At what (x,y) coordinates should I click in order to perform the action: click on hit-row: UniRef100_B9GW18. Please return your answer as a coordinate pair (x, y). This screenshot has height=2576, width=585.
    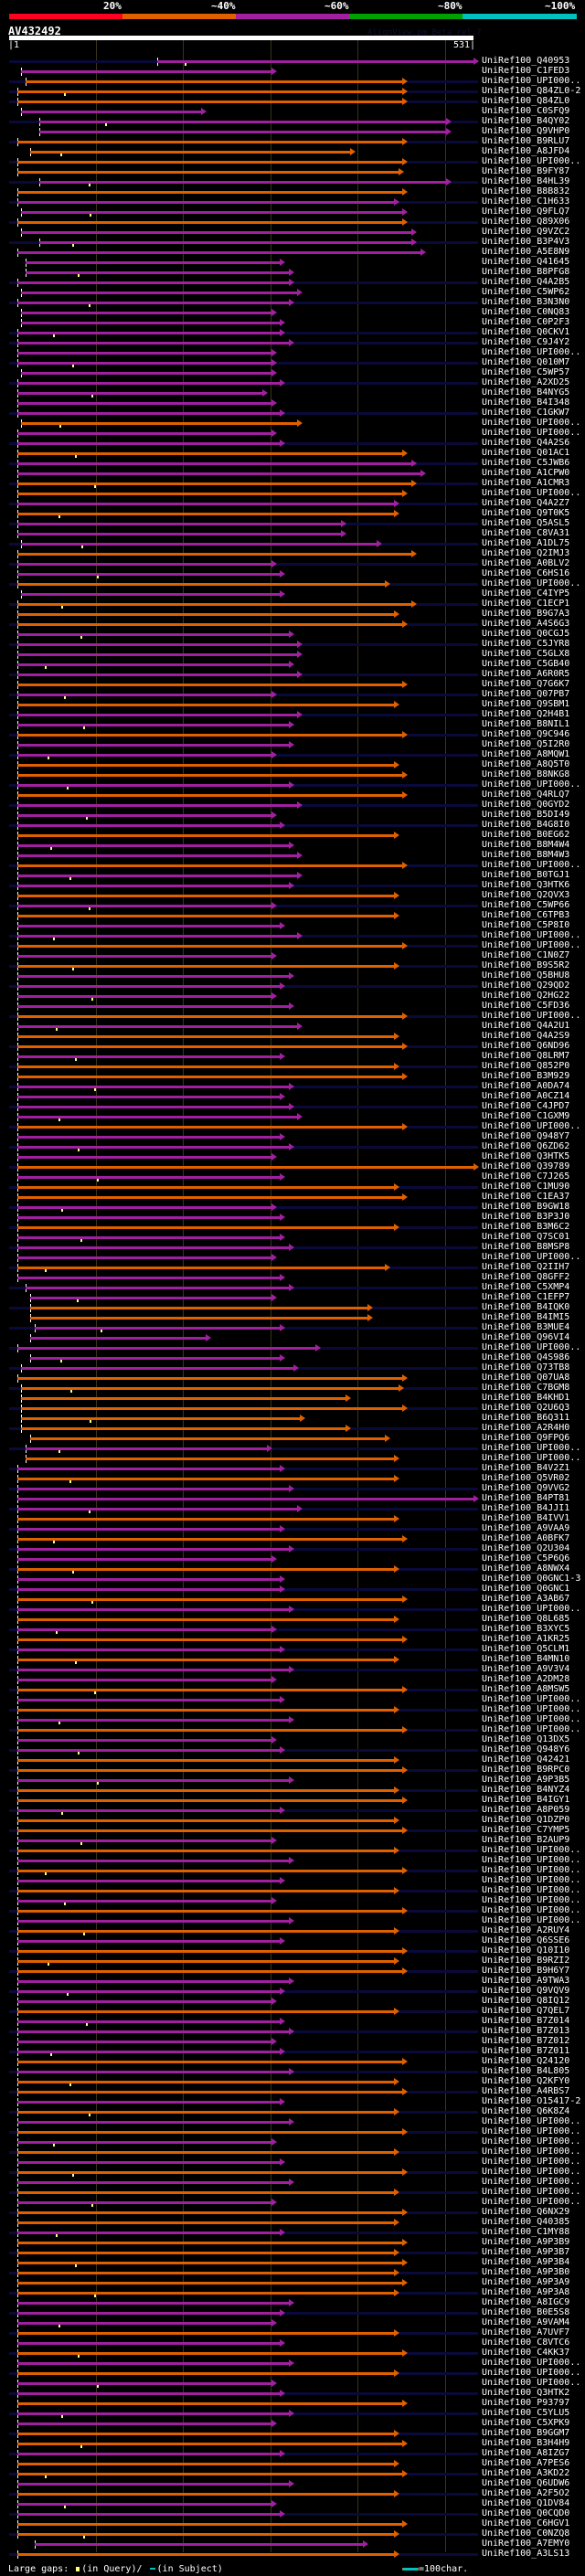
    Looking at the image, I should click on (293, 1207).